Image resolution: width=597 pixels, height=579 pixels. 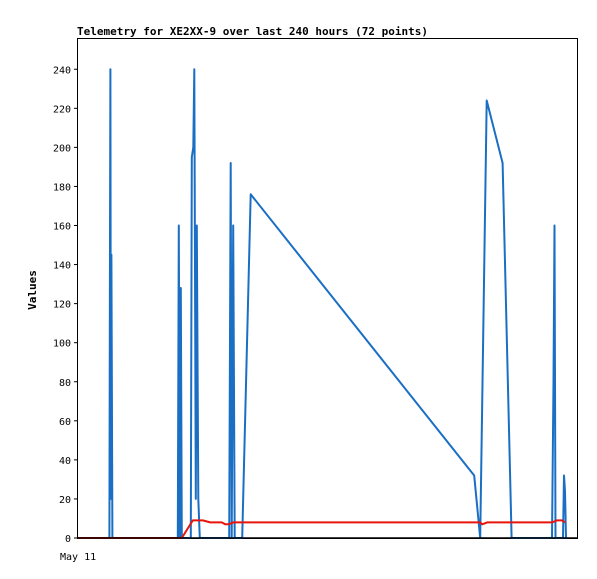 What do you see at coordinates (62, 148) in the screenshot?
I see `y-tick-label: 200` at bounding box center [62, 148].